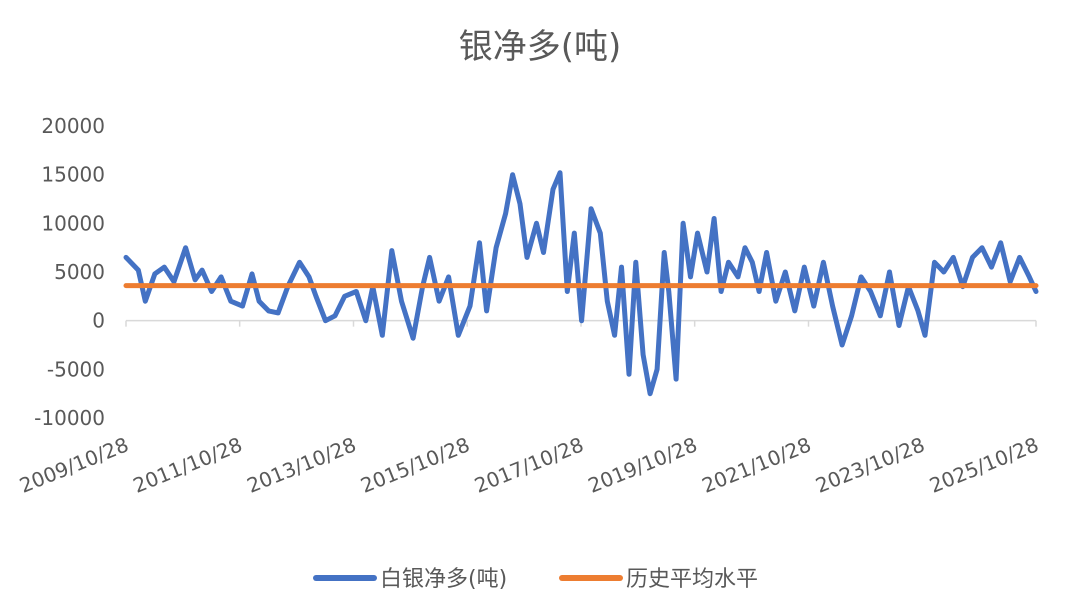 This screenshot has height=615, width=1080. What do you see at coordinates (73, 175) in the screenshot?
I see `y-tick-label: 15000` at bounding box center [73, 175].